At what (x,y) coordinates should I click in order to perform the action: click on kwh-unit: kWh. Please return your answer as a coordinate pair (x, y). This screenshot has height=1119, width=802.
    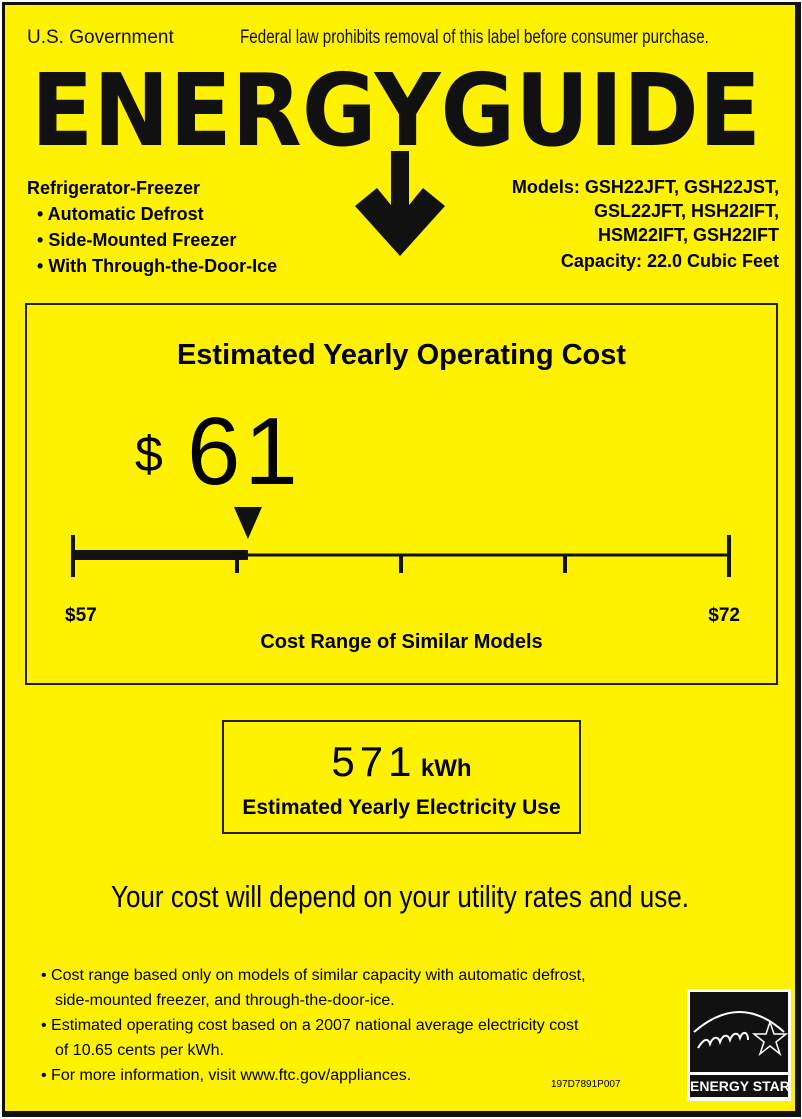
    Looking at the image, I should click on (446, 768).